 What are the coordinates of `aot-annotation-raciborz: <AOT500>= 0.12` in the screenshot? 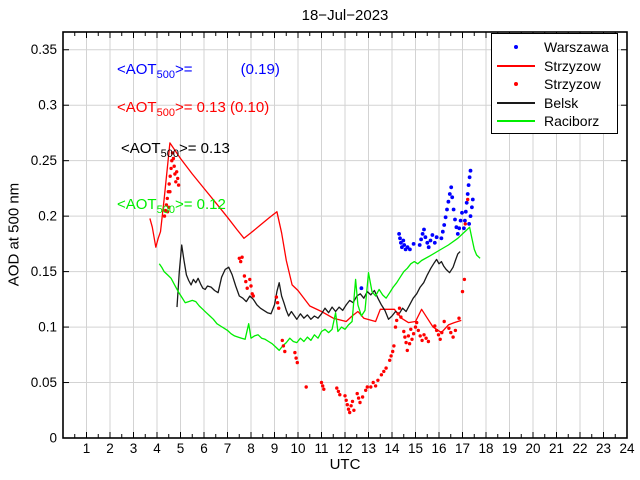 It's located at (171, 206).